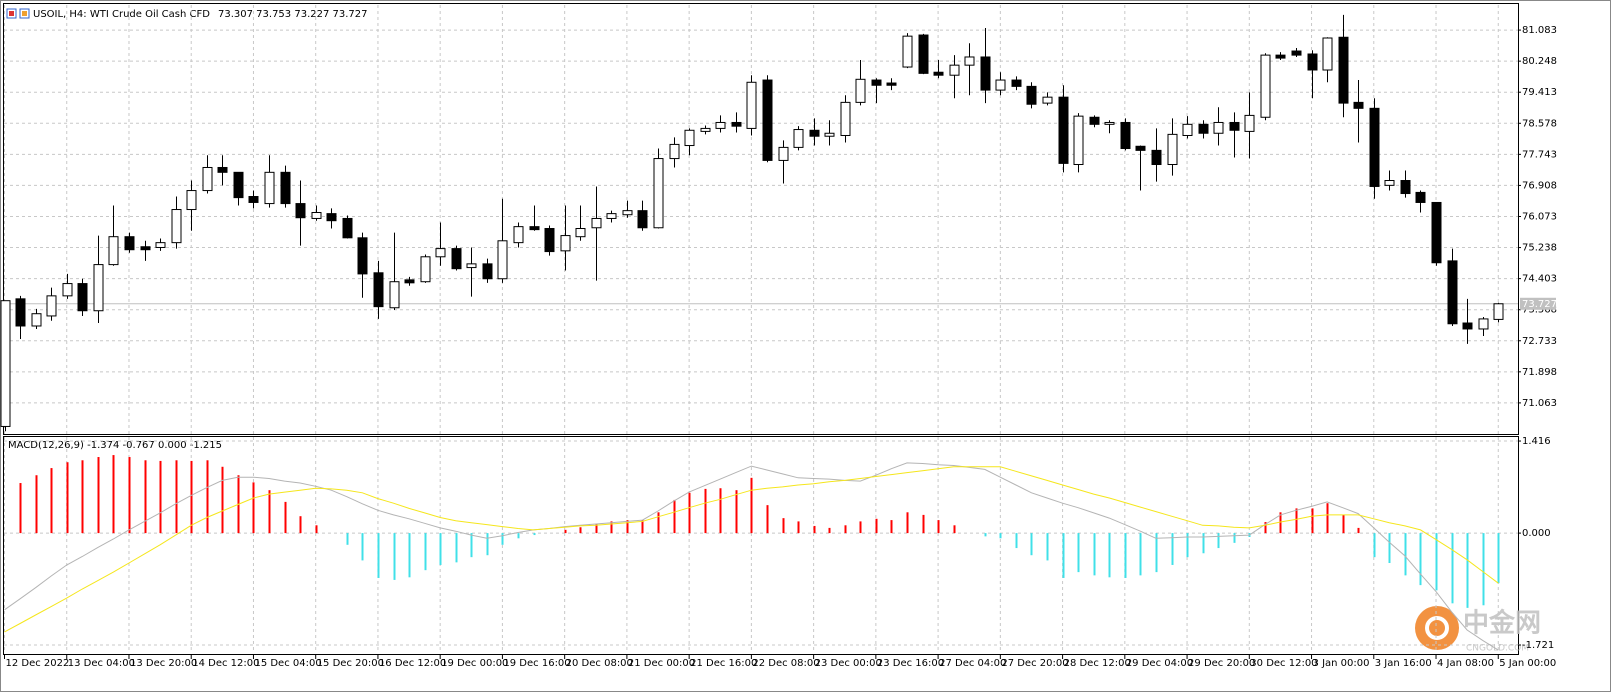 This screenshot has width=1611, height=696. Describe the element at coordinates (1527, 663) in the screenshot. I see `x-tick-label: 5 Jan 00:00` at that location.